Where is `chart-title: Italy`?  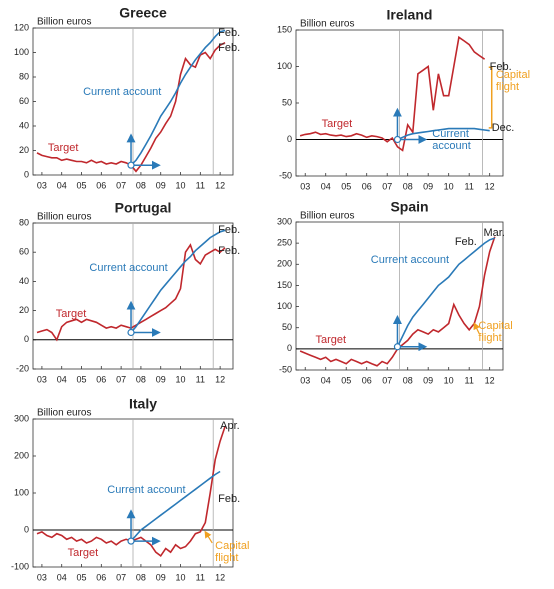 chart-title: Italy is located at coordinates (143, 404).